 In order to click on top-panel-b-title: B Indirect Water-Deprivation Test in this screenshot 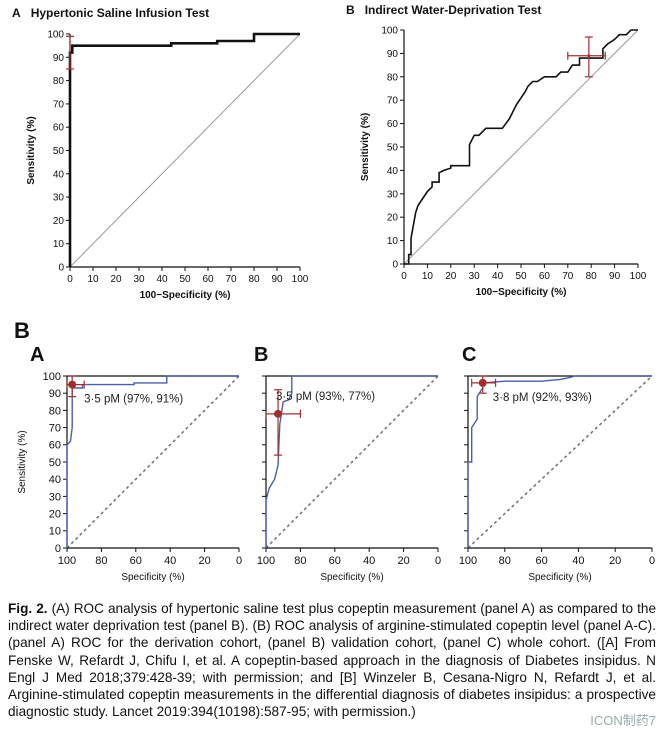, I will do `click(443, 10)`.